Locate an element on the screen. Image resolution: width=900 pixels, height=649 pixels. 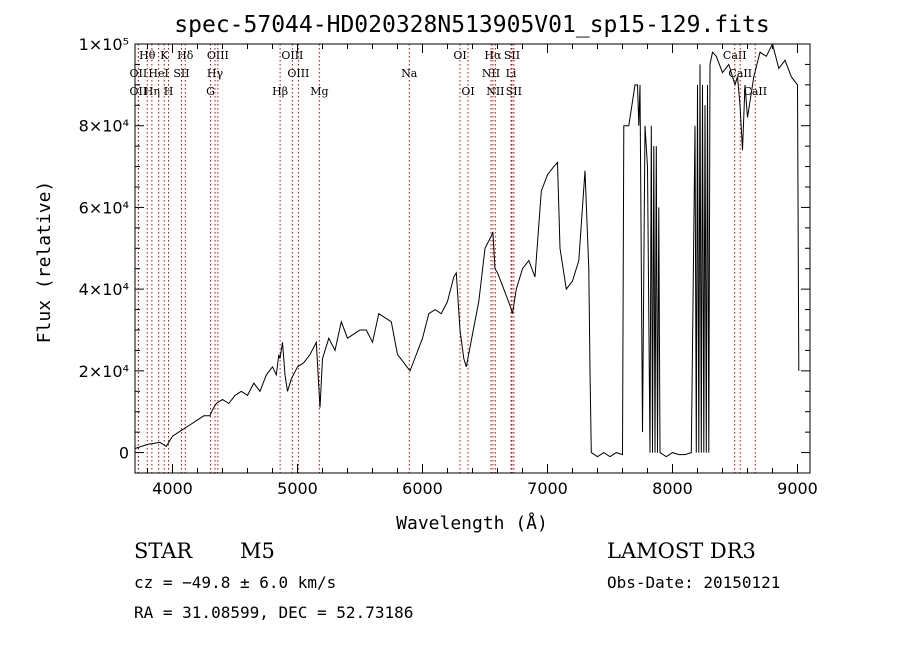
x-axis-label: Wavelength (Å) is located at coordinates (472, 523).